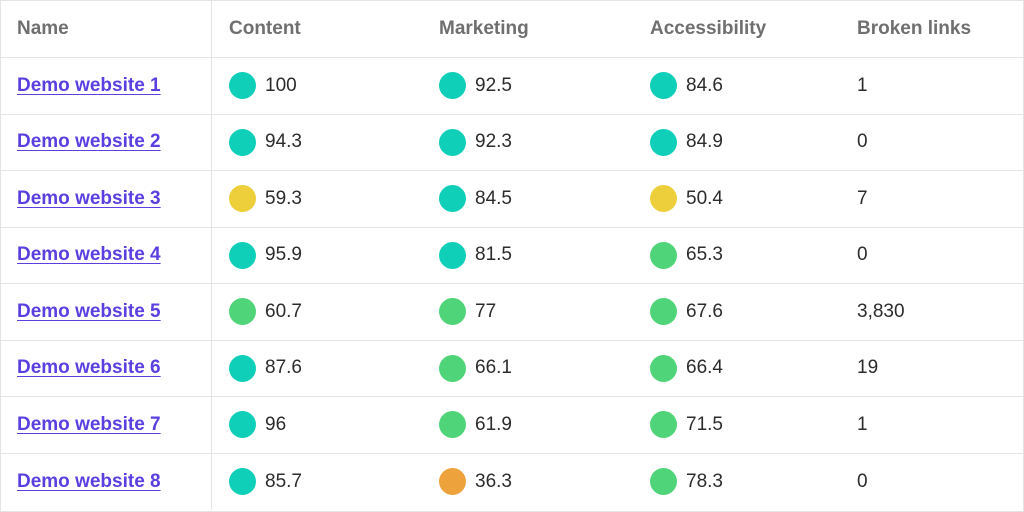 The image size is (1024, 512). Describe the element at coordinates (862, 255) in the screenshot. I see `broken-links-count: 0` at that location.